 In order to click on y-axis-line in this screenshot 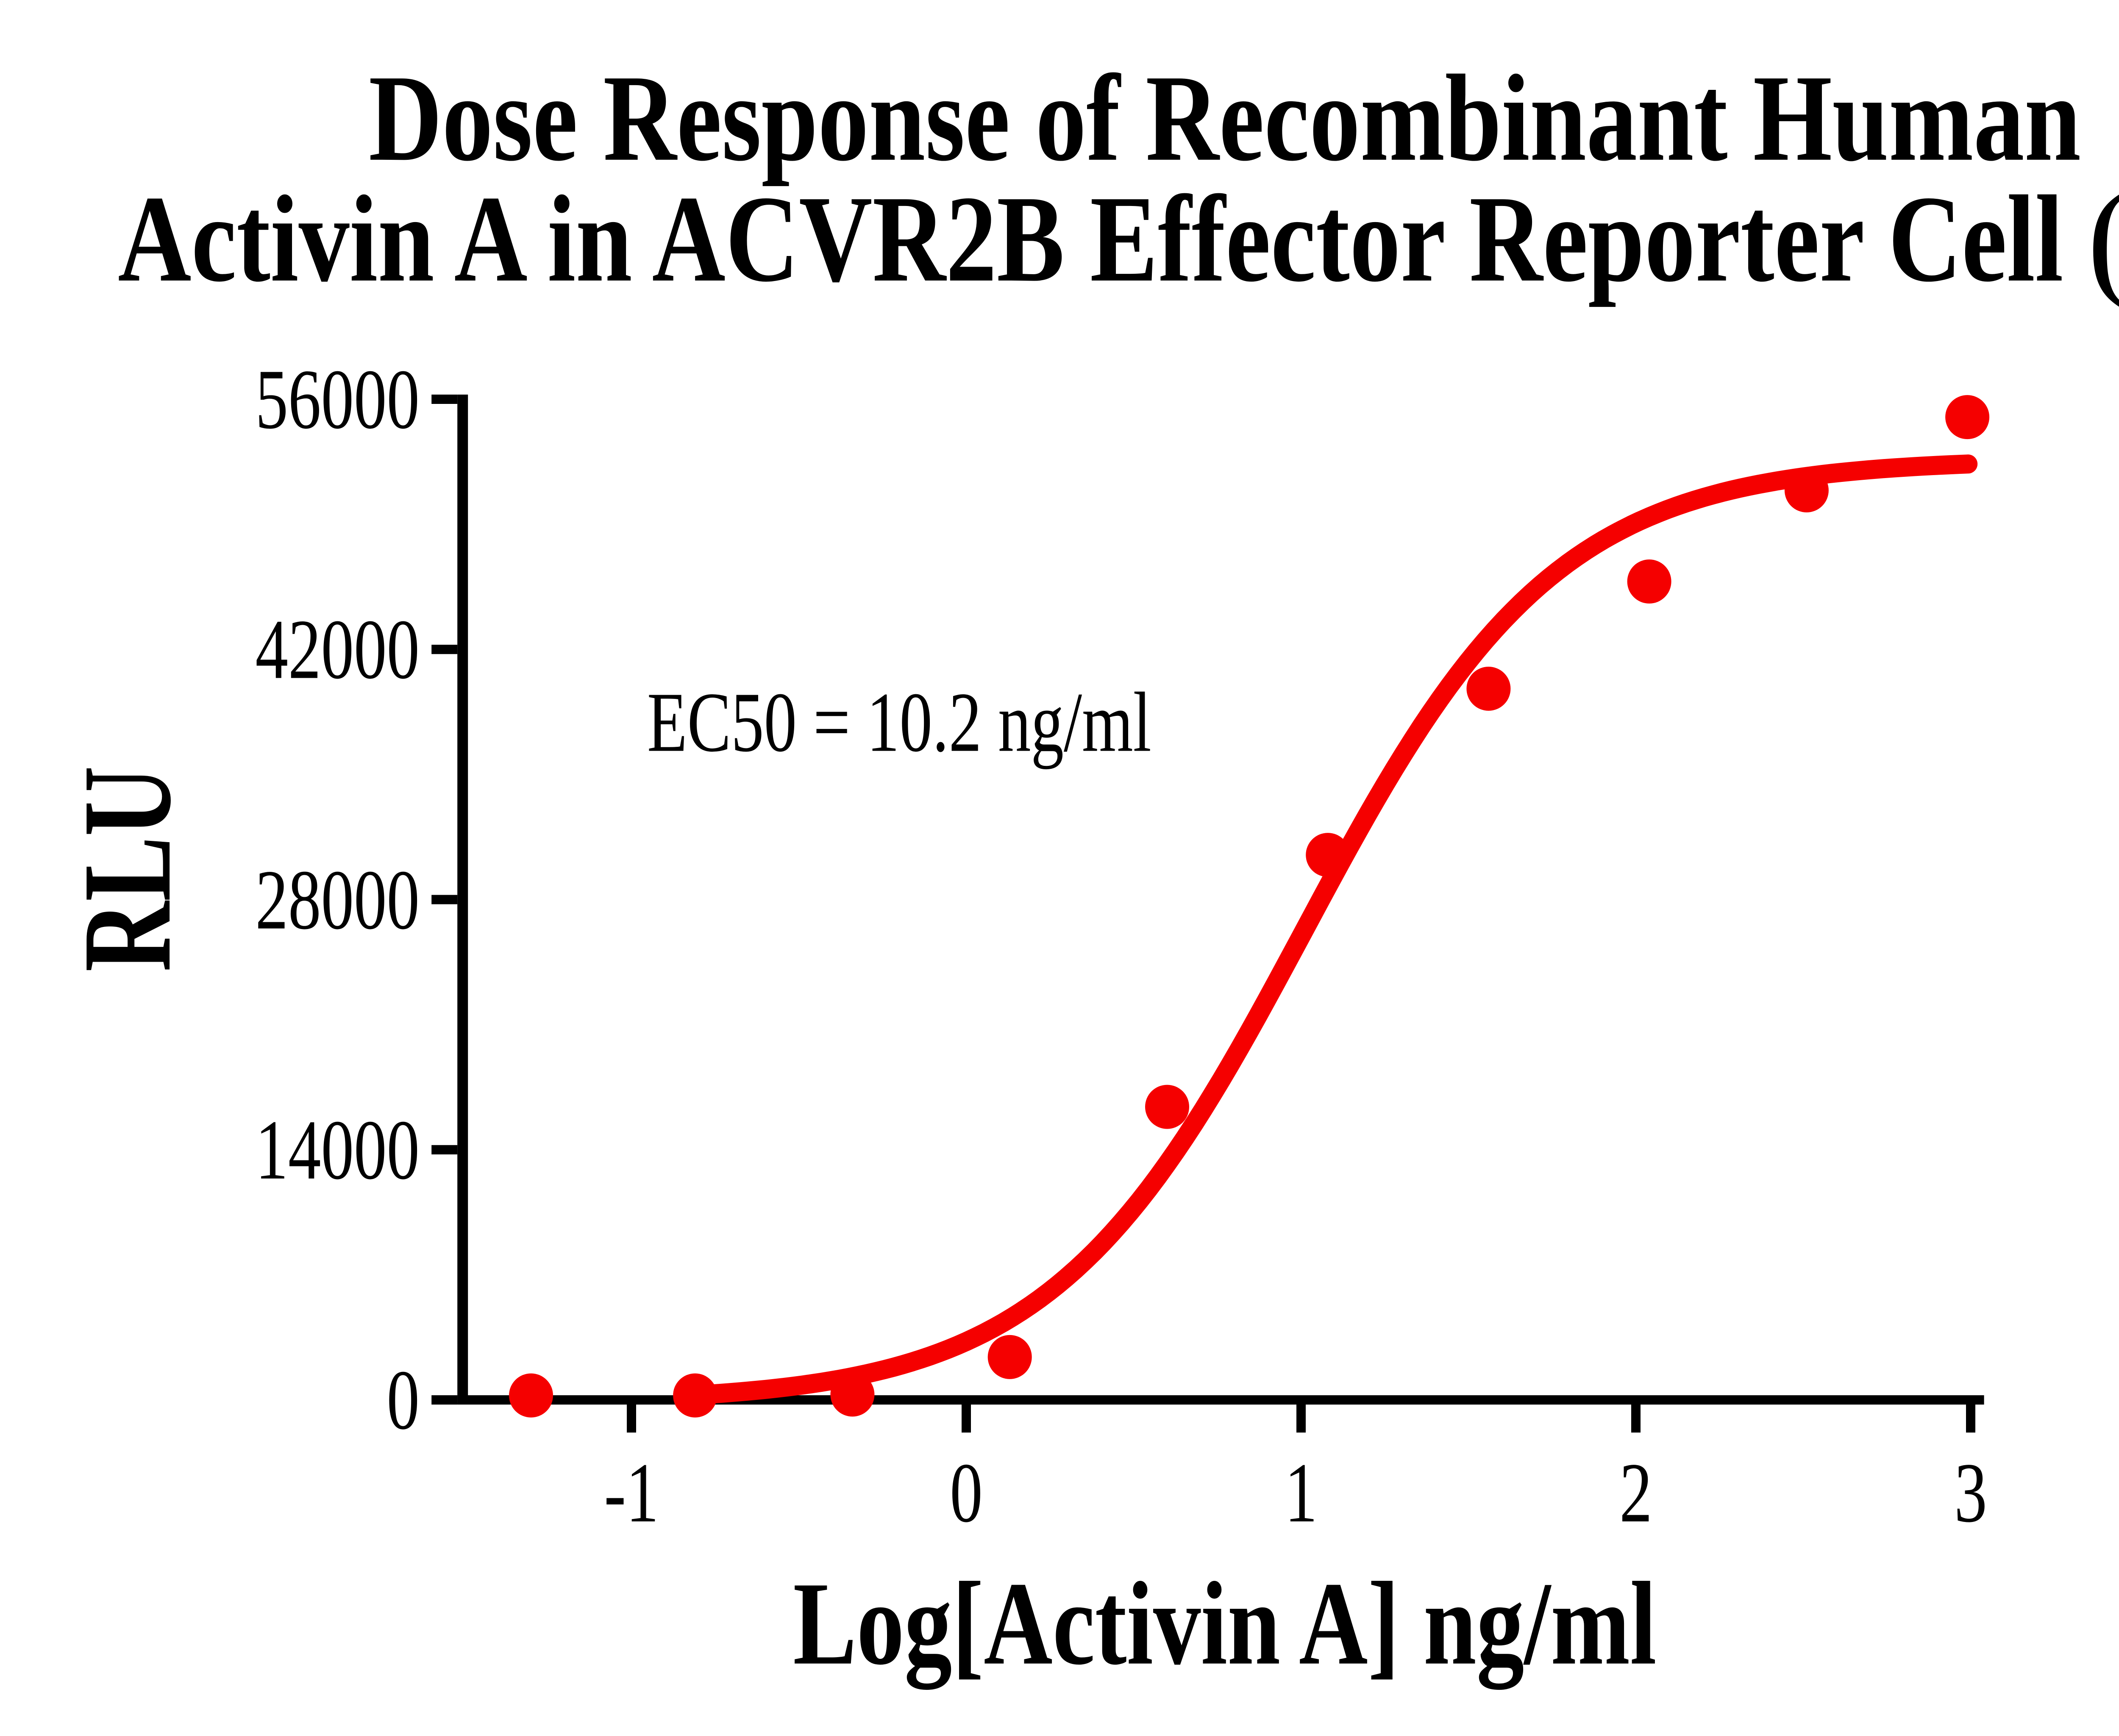, I will do `click(462, 900)`.